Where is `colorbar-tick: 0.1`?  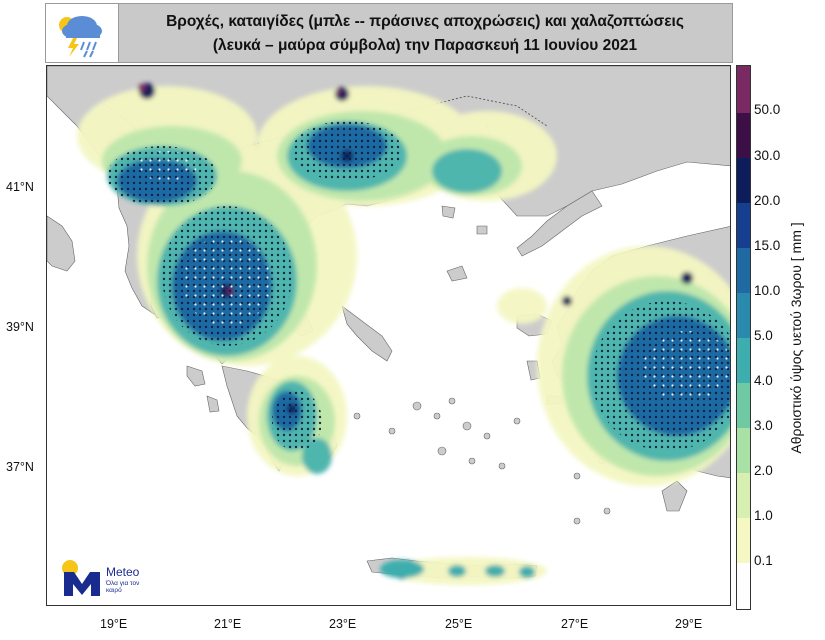
colorbar-tick: 0.1 is located at coordinates (763, 560).